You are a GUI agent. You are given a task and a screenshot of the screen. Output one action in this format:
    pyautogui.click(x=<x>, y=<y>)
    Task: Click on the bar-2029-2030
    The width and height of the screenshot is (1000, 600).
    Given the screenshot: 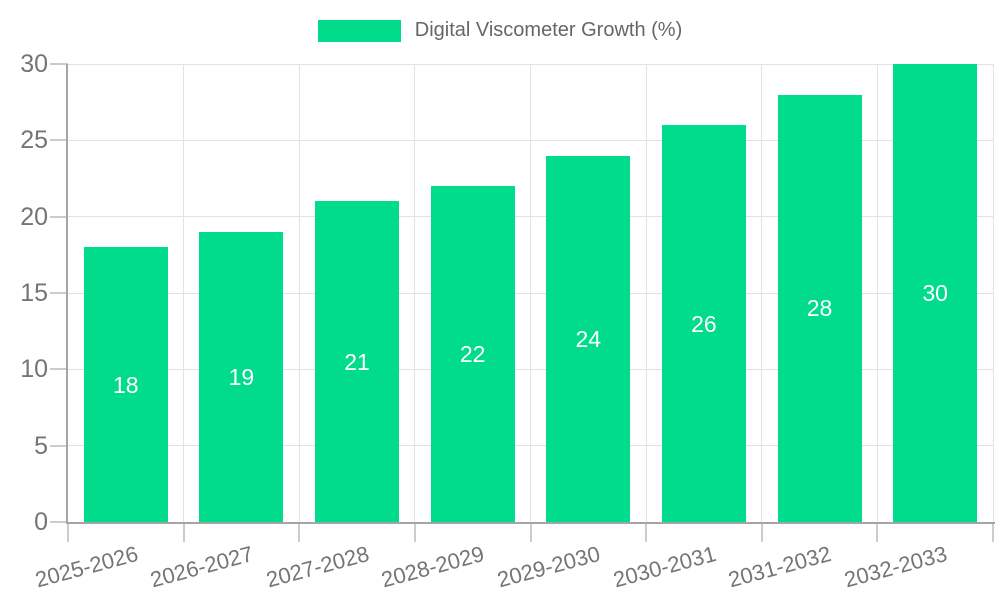 What is the action you would take?
    pyautogui.click(x=588, y=338)
    